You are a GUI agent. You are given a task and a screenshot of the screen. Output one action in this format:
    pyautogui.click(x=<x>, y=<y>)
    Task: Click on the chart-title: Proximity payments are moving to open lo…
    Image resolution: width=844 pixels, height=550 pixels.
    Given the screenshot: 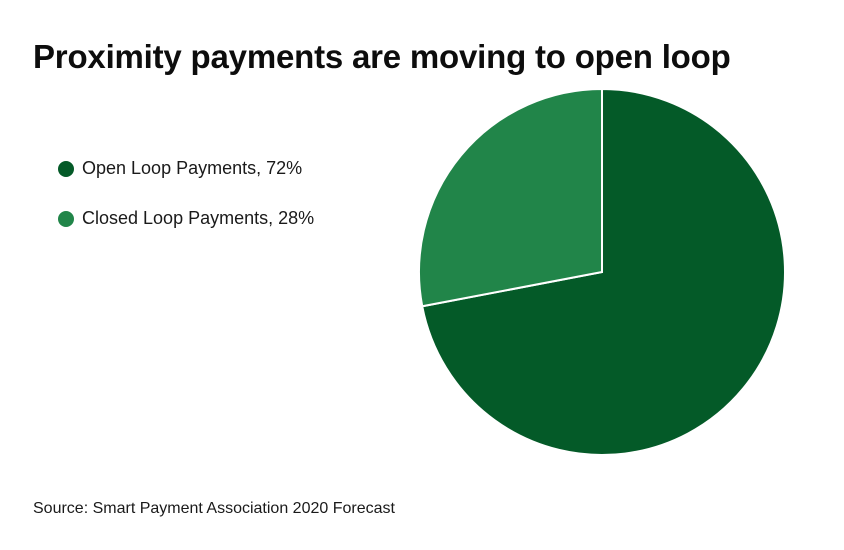 What is the action you would take?
    pyautogui.click(x=382, y=56)
    